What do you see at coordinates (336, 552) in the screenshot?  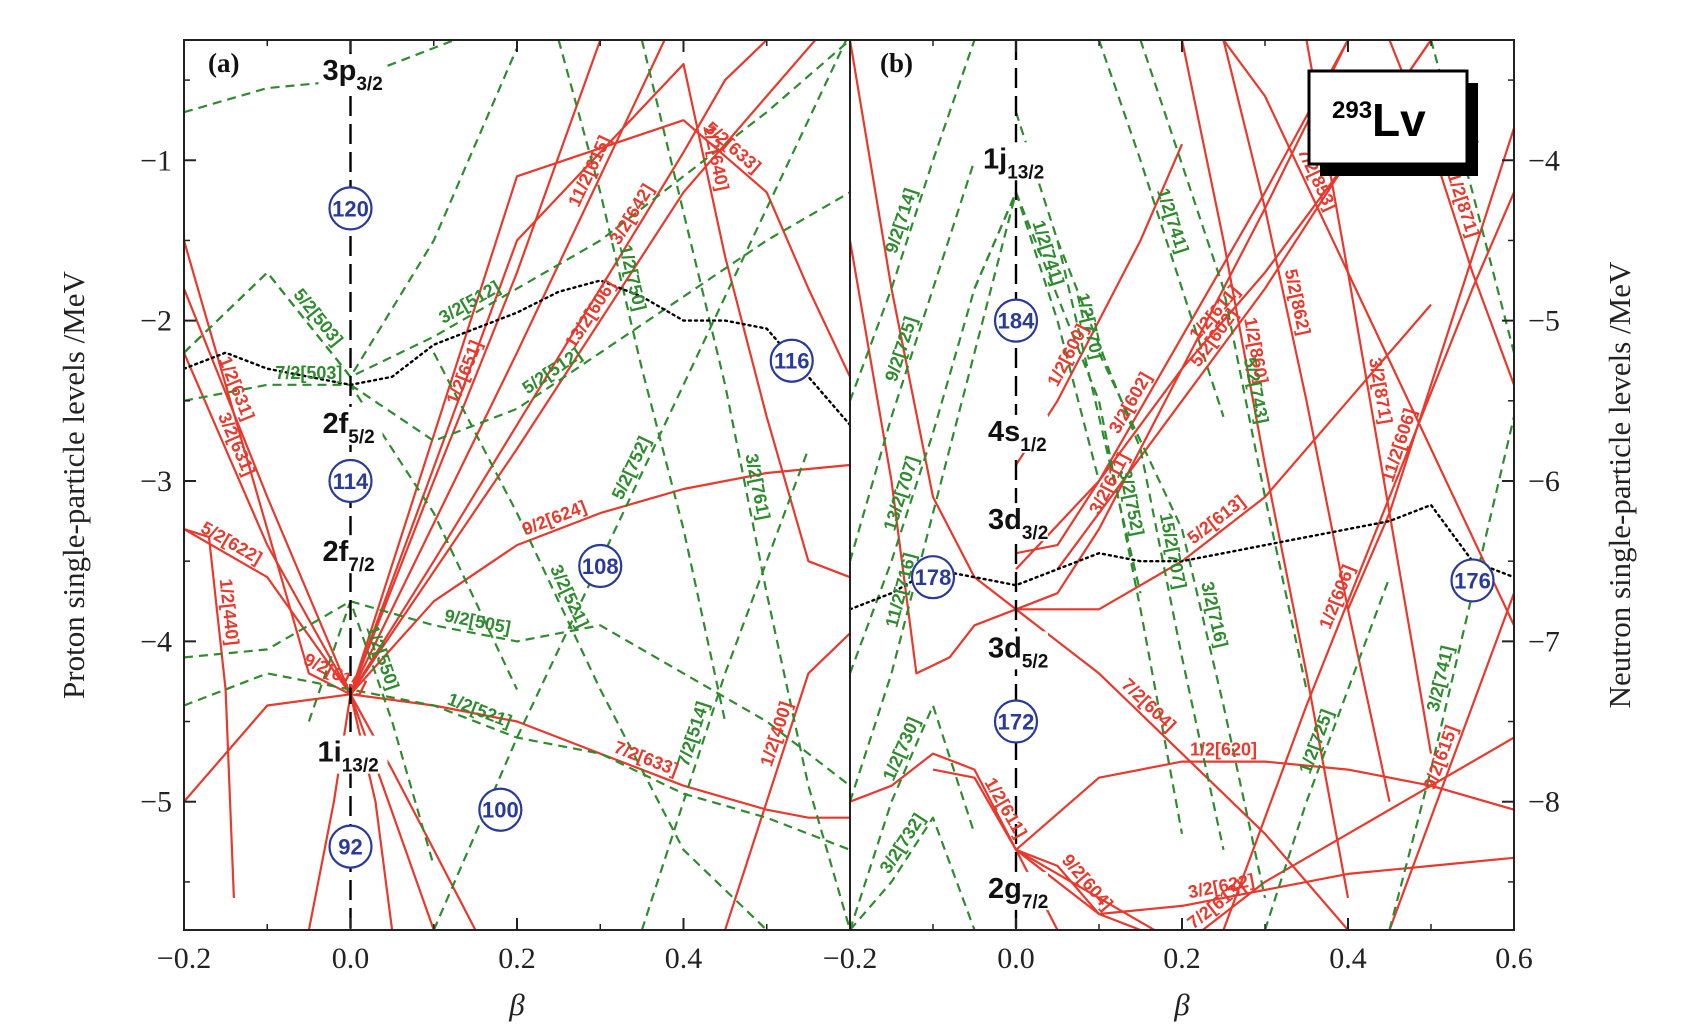 I see `shell-main: 2f` at bounding box center [336, 552].